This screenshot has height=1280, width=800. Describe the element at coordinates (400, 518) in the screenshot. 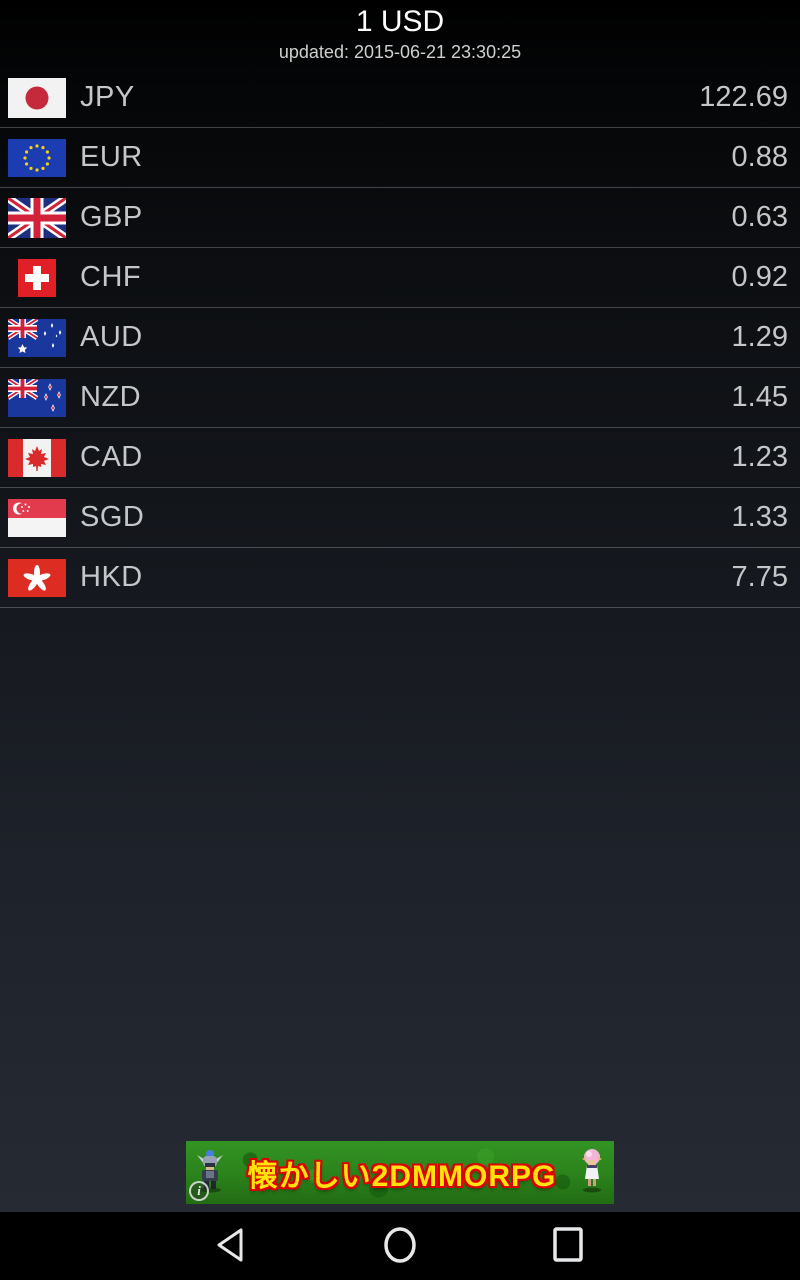

I see `rate-row-sgd: SGD 1.33` at that location.